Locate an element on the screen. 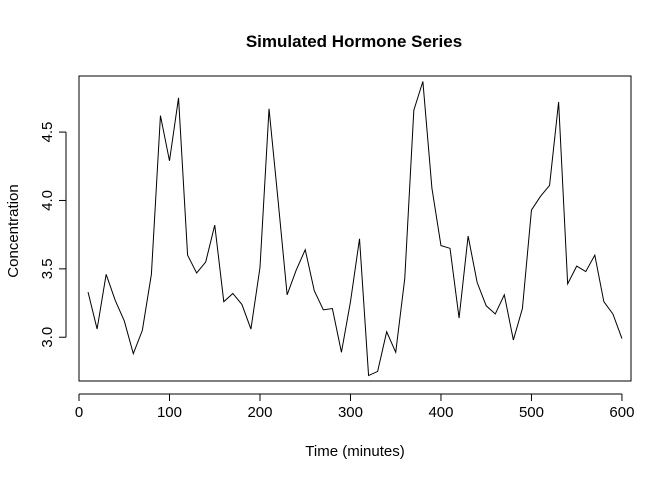 The height and width of the screenshot is (485, 672). x-tick-label: 300 is located at coordinates (350, 412).